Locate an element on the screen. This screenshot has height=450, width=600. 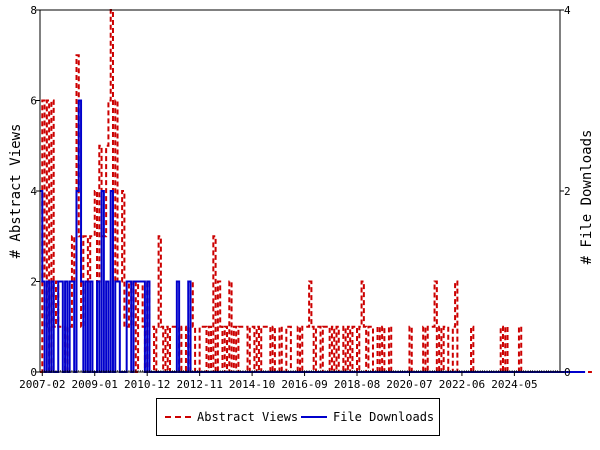
legend-label-abstract-views: Abstract Views is located at coordinates (248, 417).